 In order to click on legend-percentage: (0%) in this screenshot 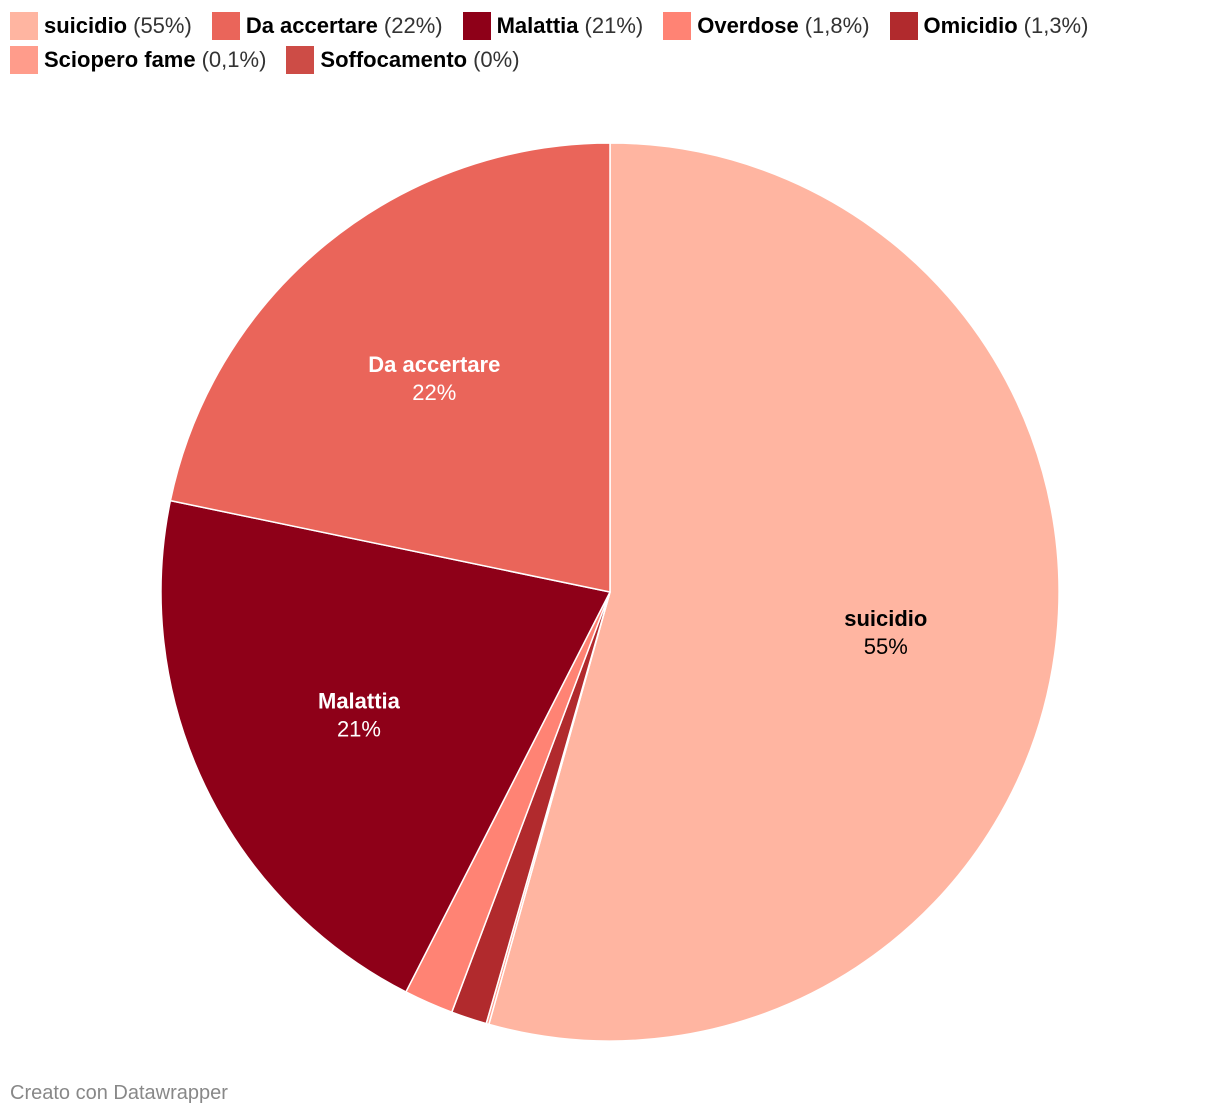, I will do `click(496, 59)`.